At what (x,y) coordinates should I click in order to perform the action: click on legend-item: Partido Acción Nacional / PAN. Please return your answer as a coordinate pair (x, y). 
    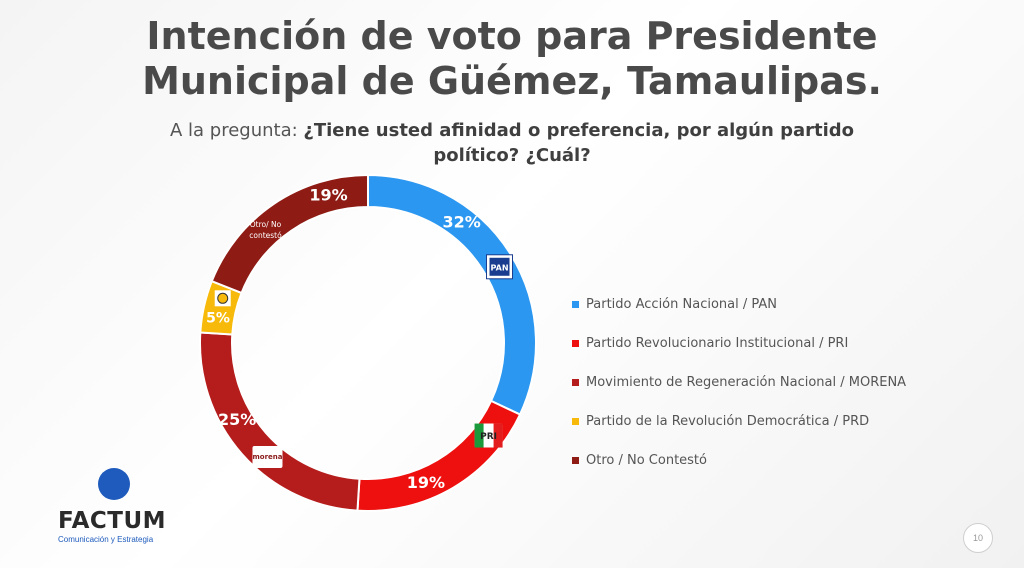
    Looking at the image, I should click on (739, 304).